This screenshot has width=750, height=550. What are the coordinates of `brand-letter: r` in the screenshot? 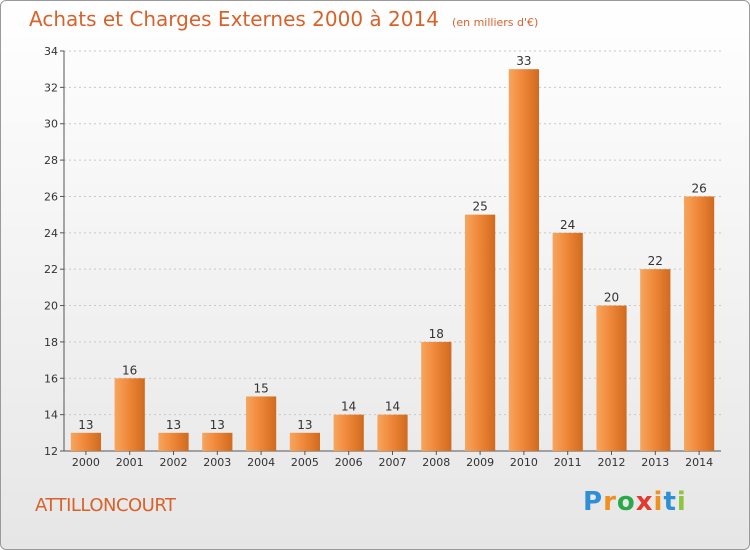 It's located at (610, 502).